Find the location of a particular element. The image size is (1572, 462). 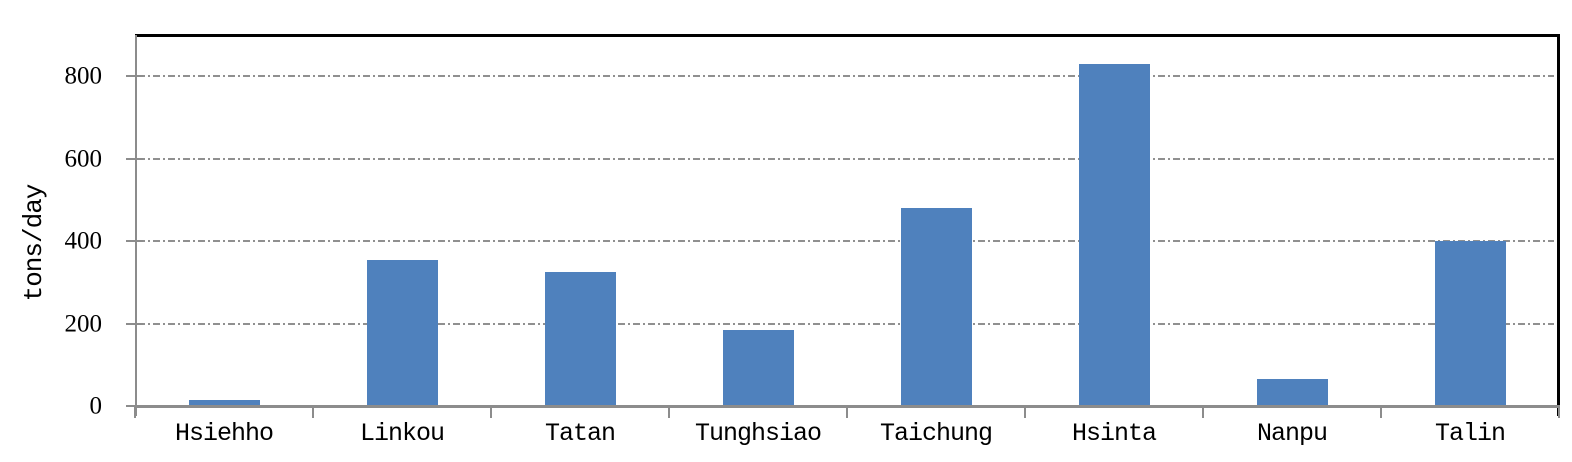

bar-nanpu is located at coordinates (1292, 392).